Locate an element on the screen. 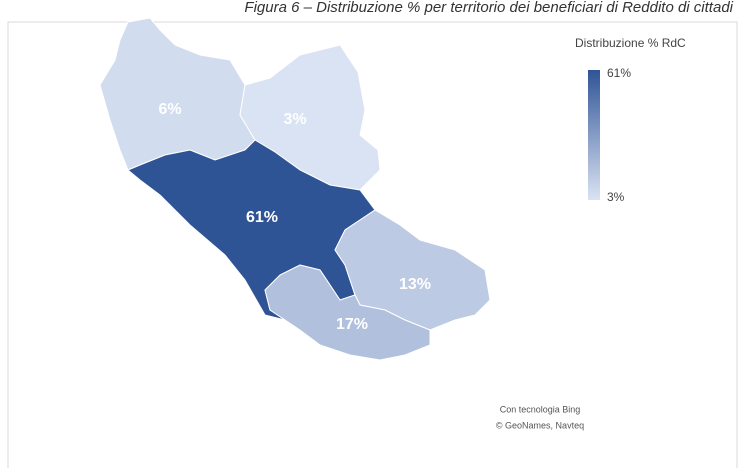 The height and width of the screenshot is (468, 739). attribution: © GeoNames, Navteq is located at coordinates (540, 425).